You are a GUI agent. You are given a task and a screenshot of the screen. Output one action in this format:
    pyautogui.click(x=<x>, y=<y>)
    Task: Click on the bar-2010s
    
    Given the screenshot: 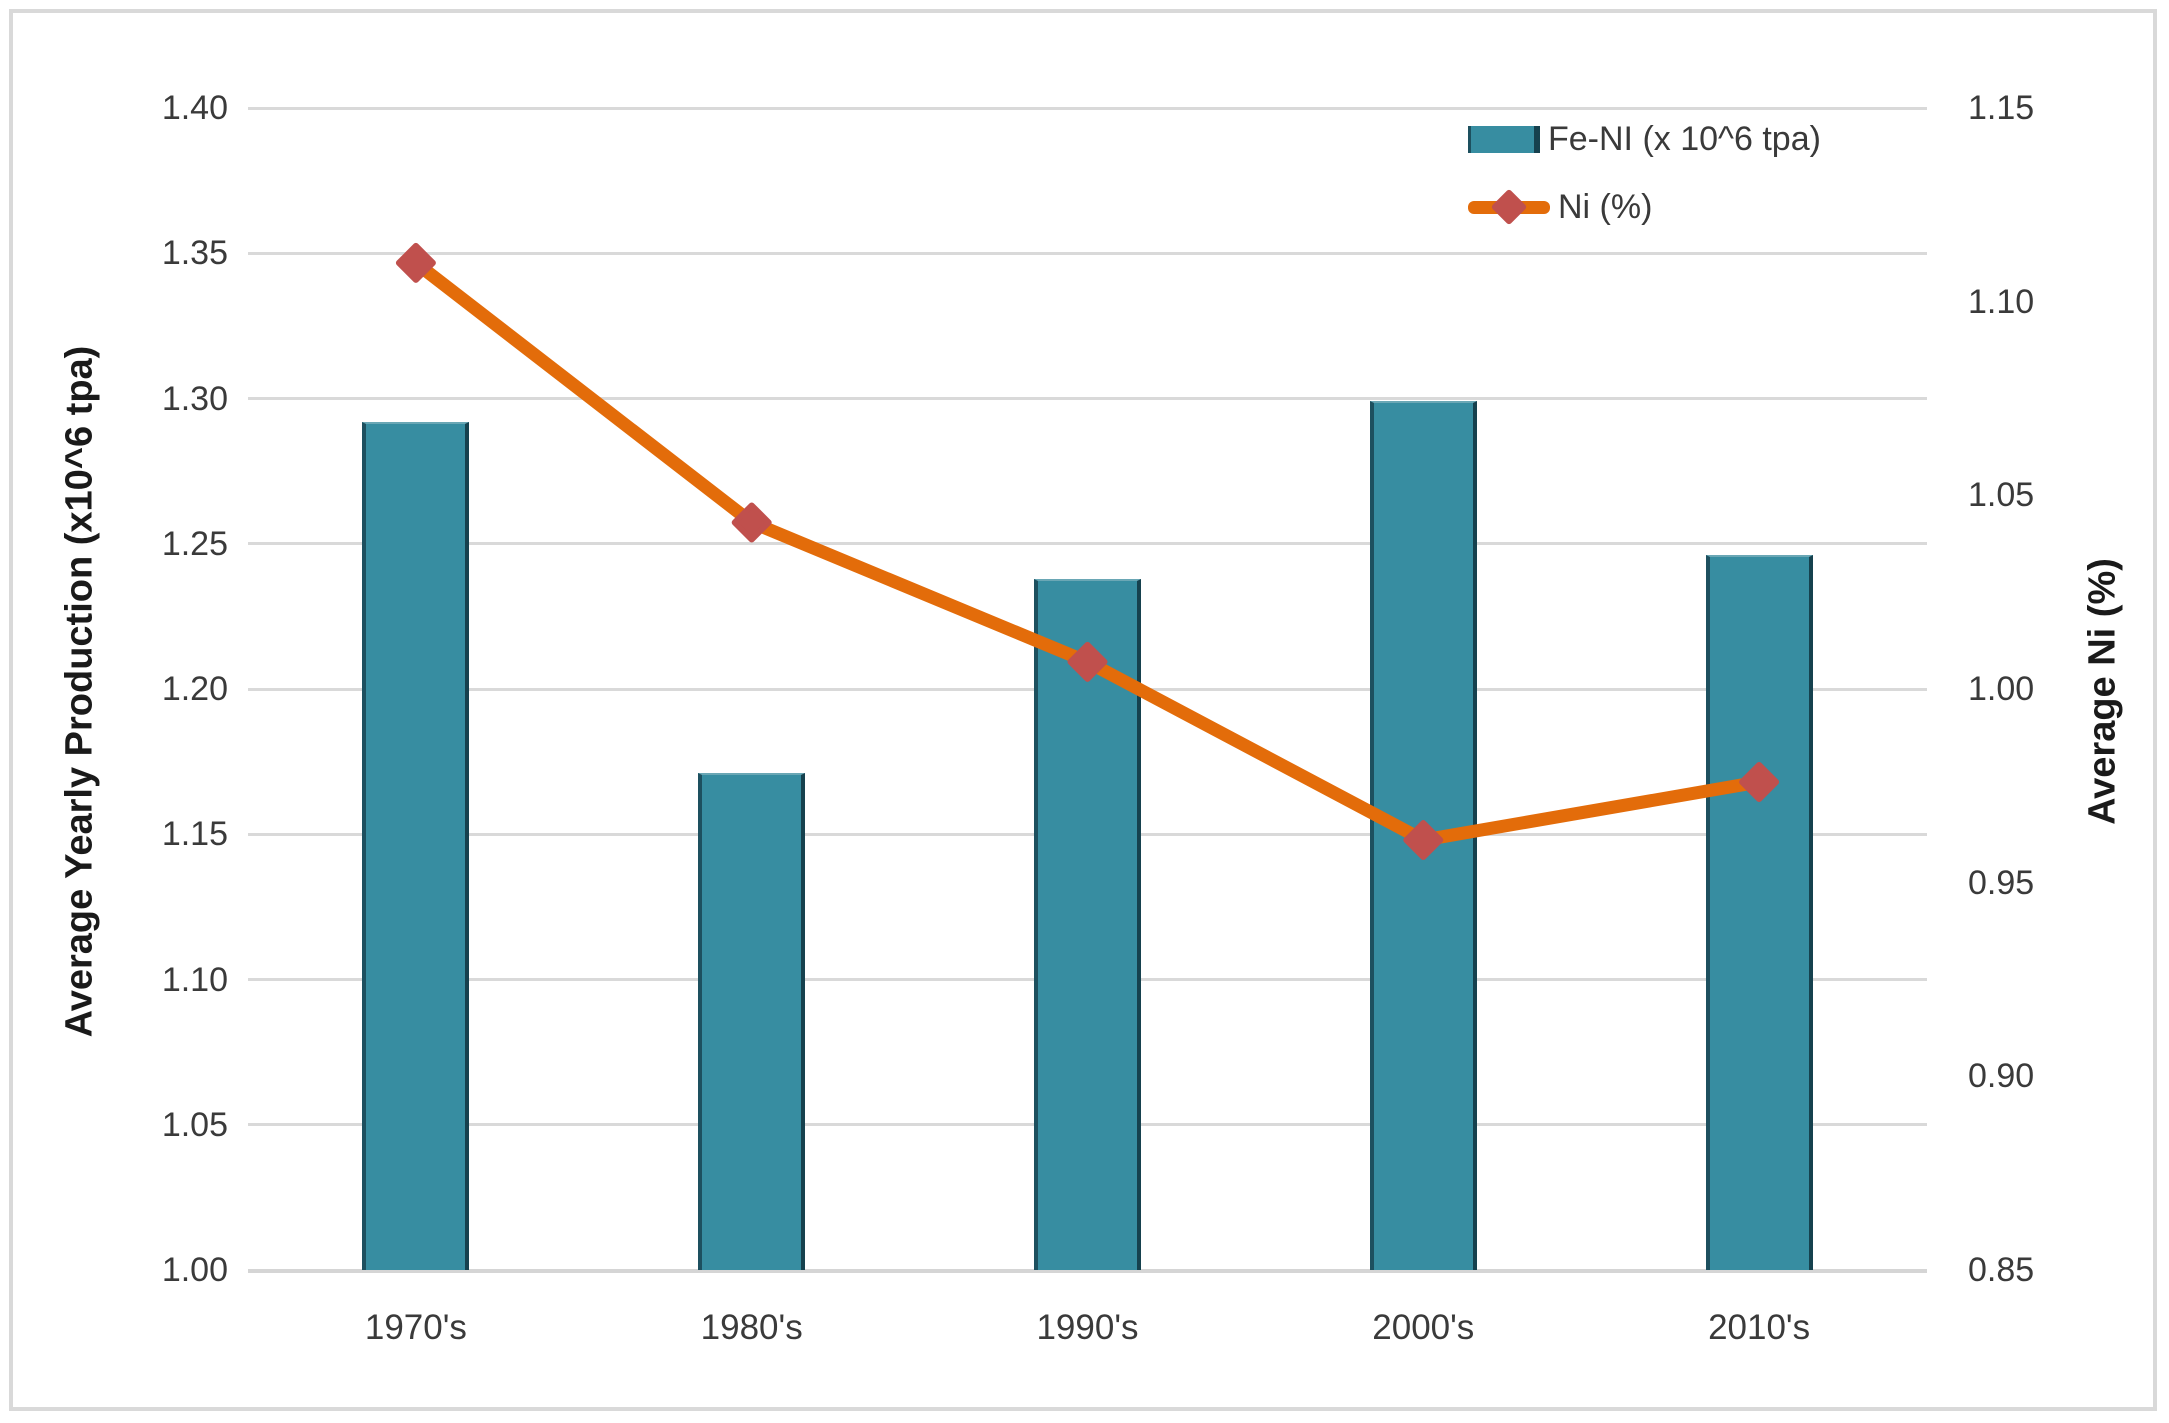 What is the action you would take?
    pyautogui.click(x=1759, y=912)
    